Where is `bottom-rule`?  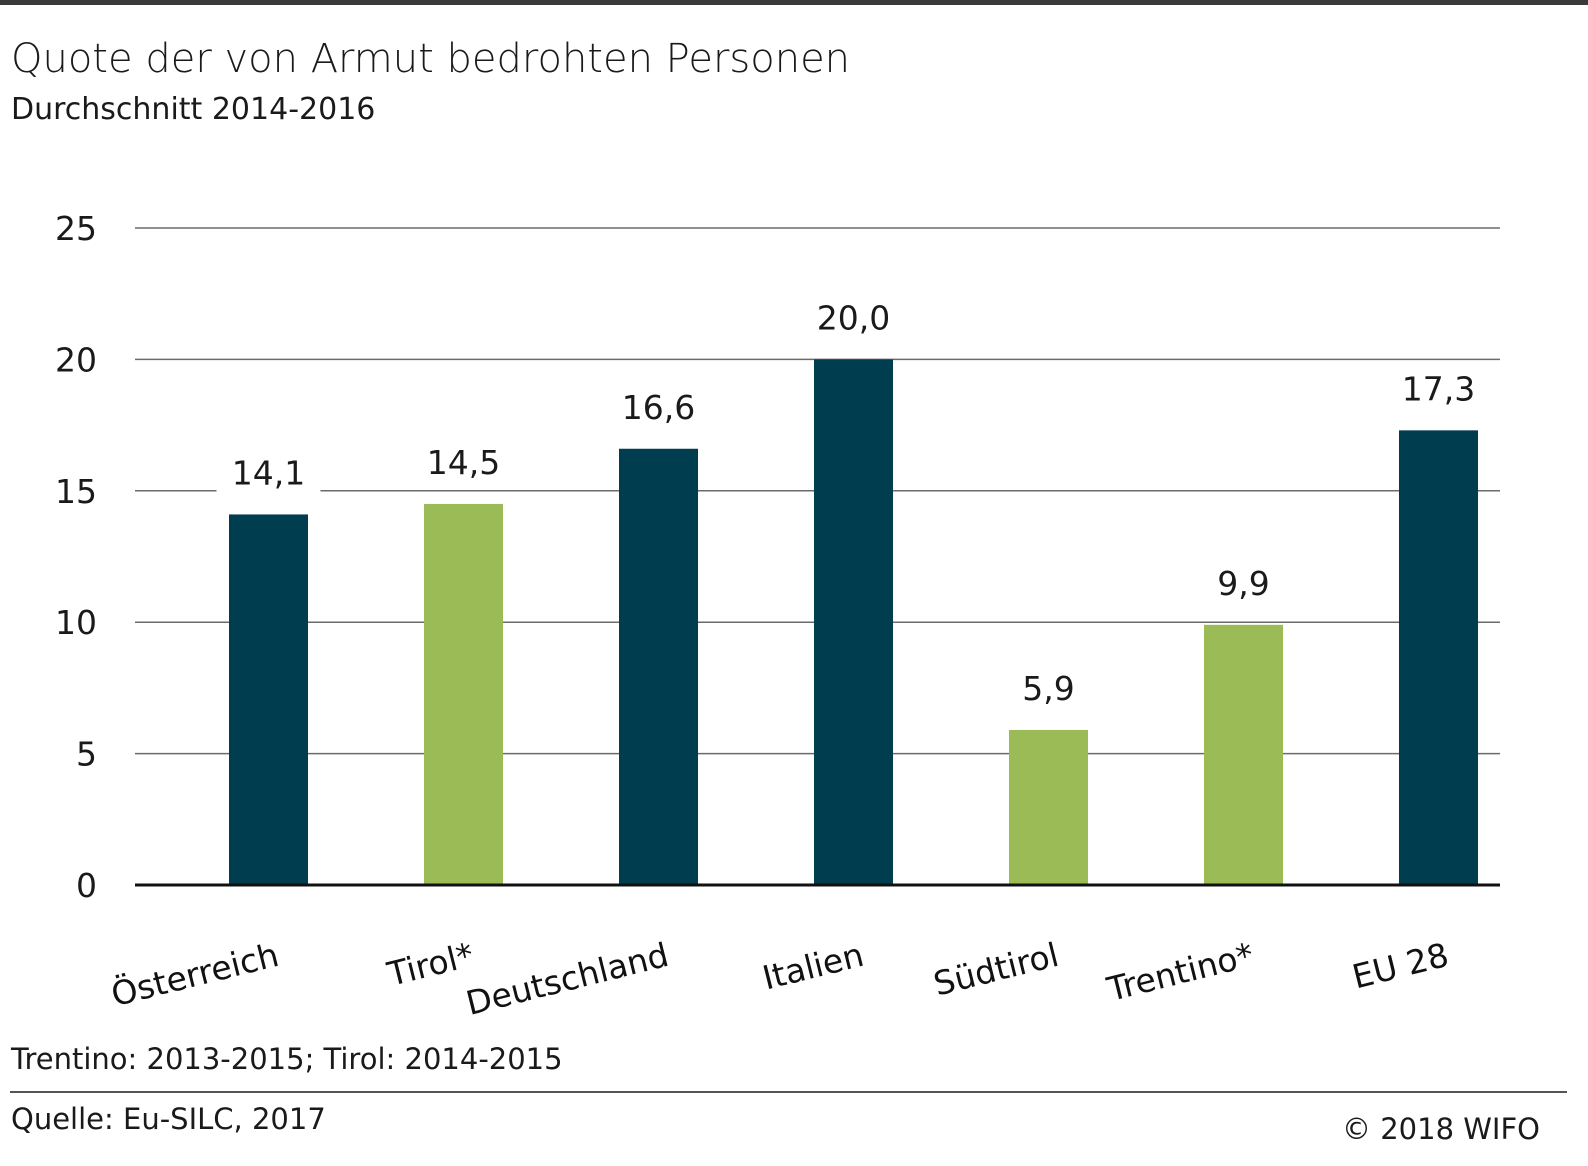 bottom-rule is located at coordinates (788, 1092).